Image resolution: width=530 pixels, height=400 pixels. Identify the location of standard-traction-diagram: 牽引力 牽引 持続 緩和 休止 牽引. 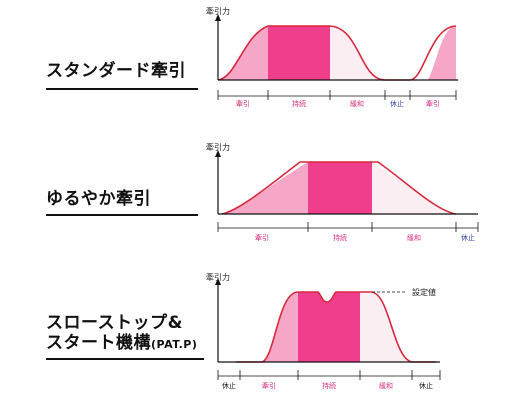
(332, 57).